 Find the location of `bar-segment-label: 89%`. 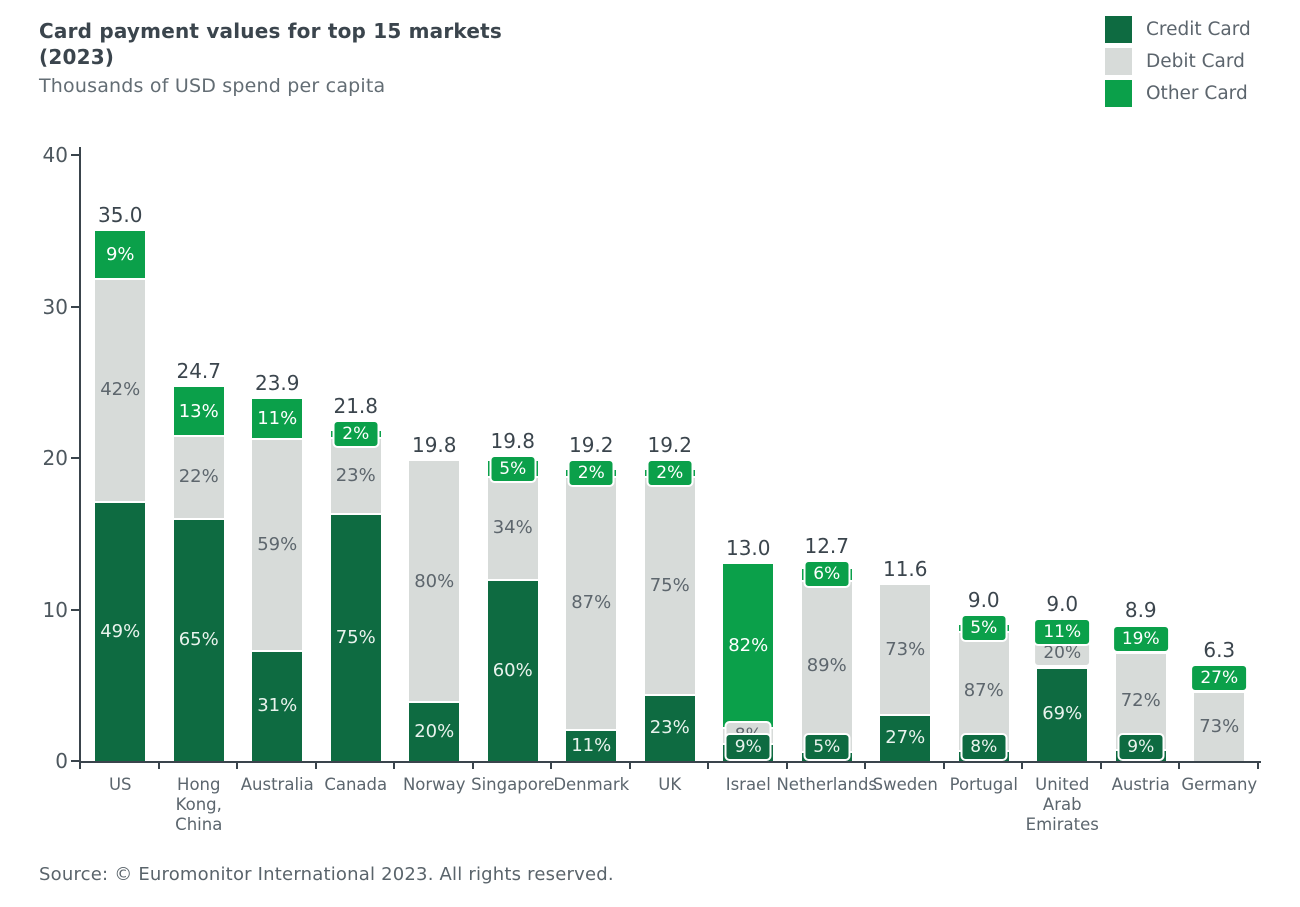

bar-segment-label: 89% is located at coordinates (826, 666).